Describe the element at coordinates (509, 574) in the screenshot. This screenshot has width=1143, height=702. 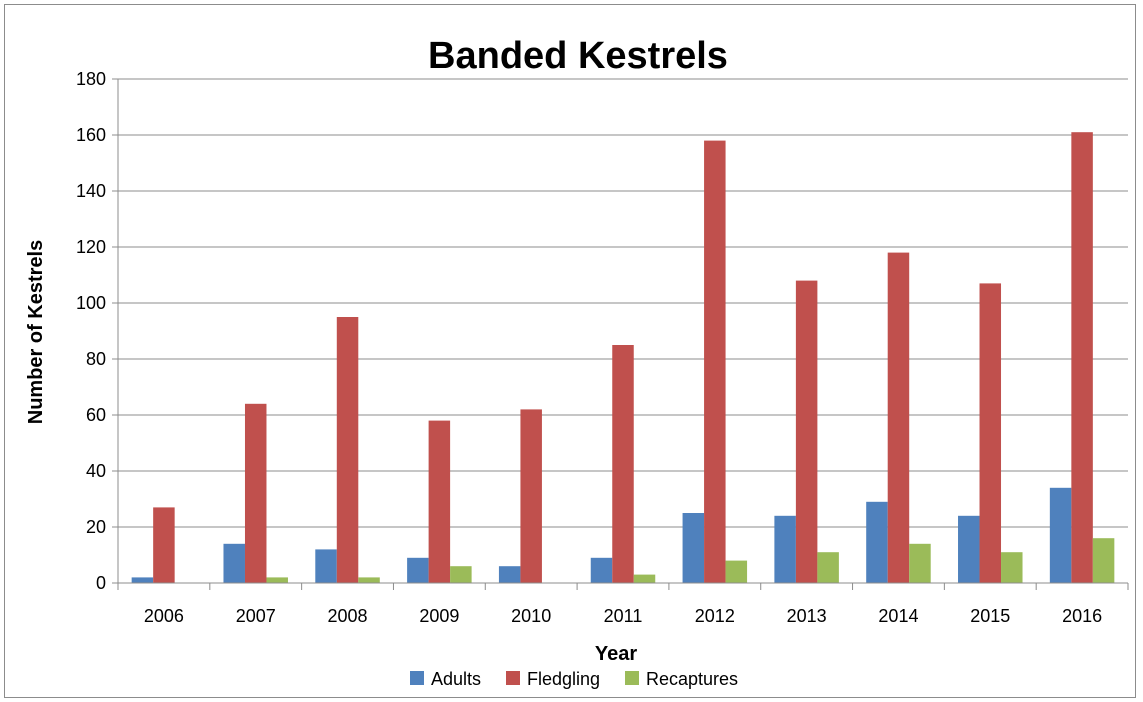
I see `bar-adults-2010` at that location.